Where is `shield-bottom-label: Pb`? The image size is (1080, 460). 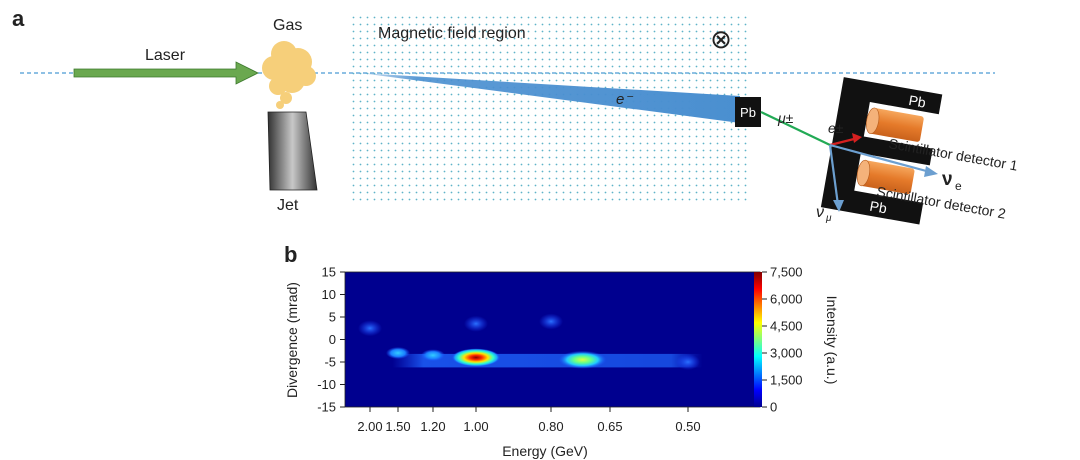 shield-bottom-label: Pb is located at coordinates (878, 207).